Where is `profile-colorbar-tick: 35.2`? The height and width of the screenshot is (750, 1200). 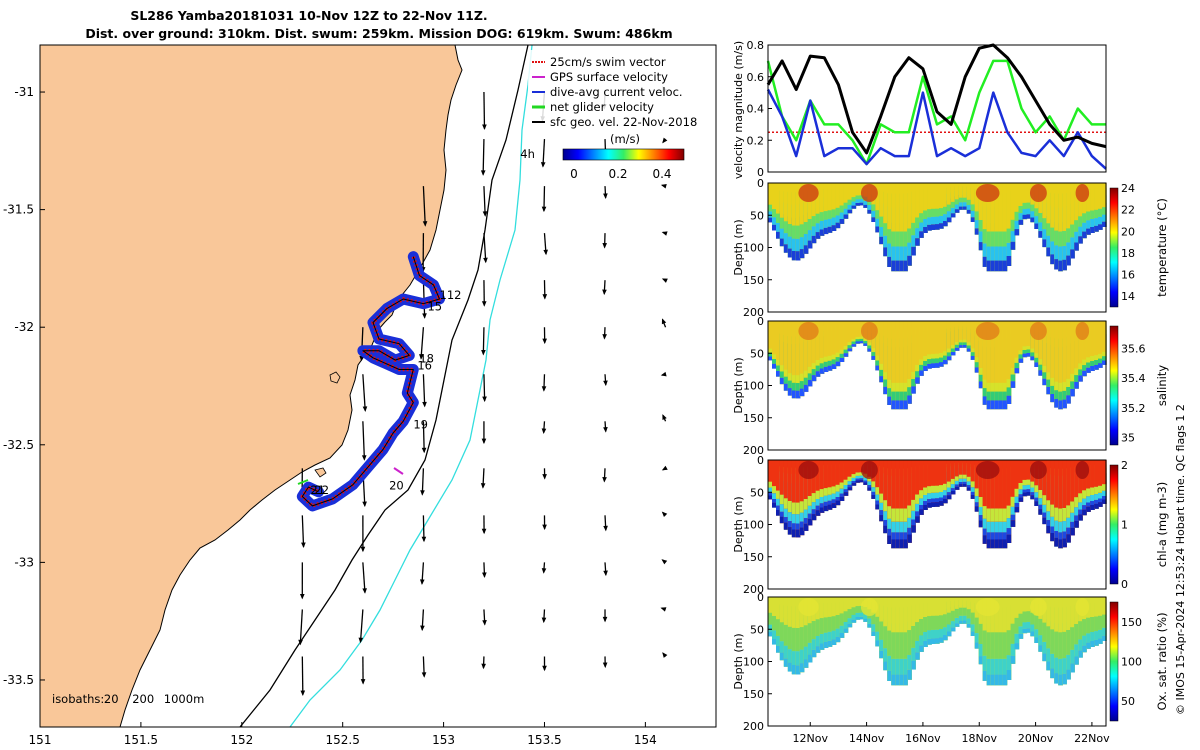
profile-colorbar-tick: 35.2 is located at coordinates (1133, 408).